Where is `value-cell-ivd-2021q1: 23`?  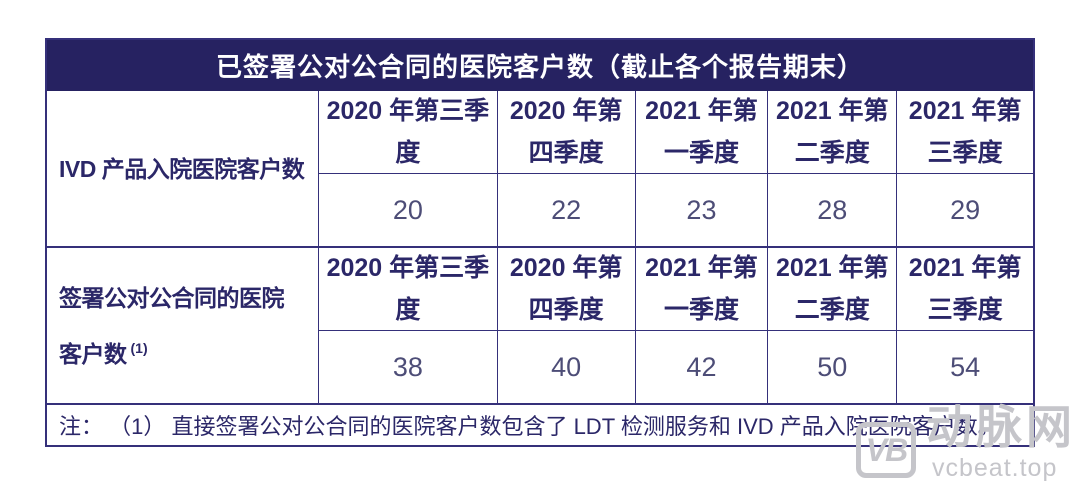 value-cell-ivd-2021q1: 23 is located at coordinates (702, 210).